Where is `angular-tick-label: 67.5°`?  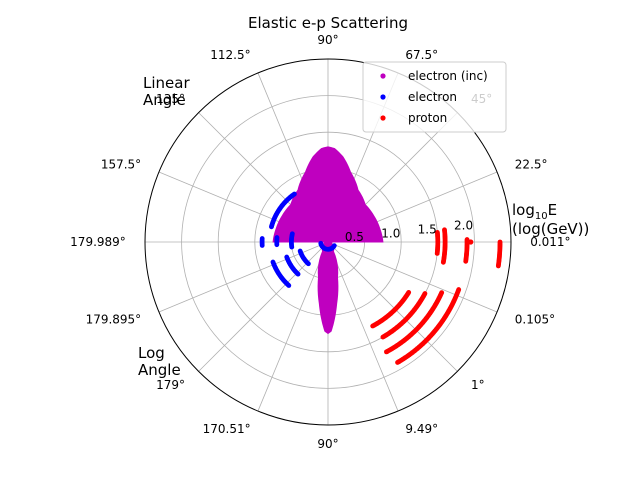 angular-tick-label: 67.5° is located at coordinates (421, 55).